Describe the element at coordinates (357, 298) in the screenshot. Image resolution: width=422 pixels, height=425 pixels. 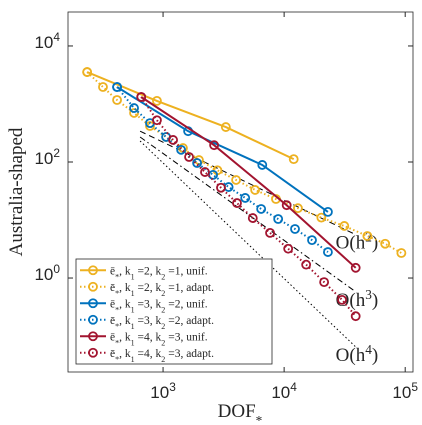
I see `reference-label: O(h3)` at that location.